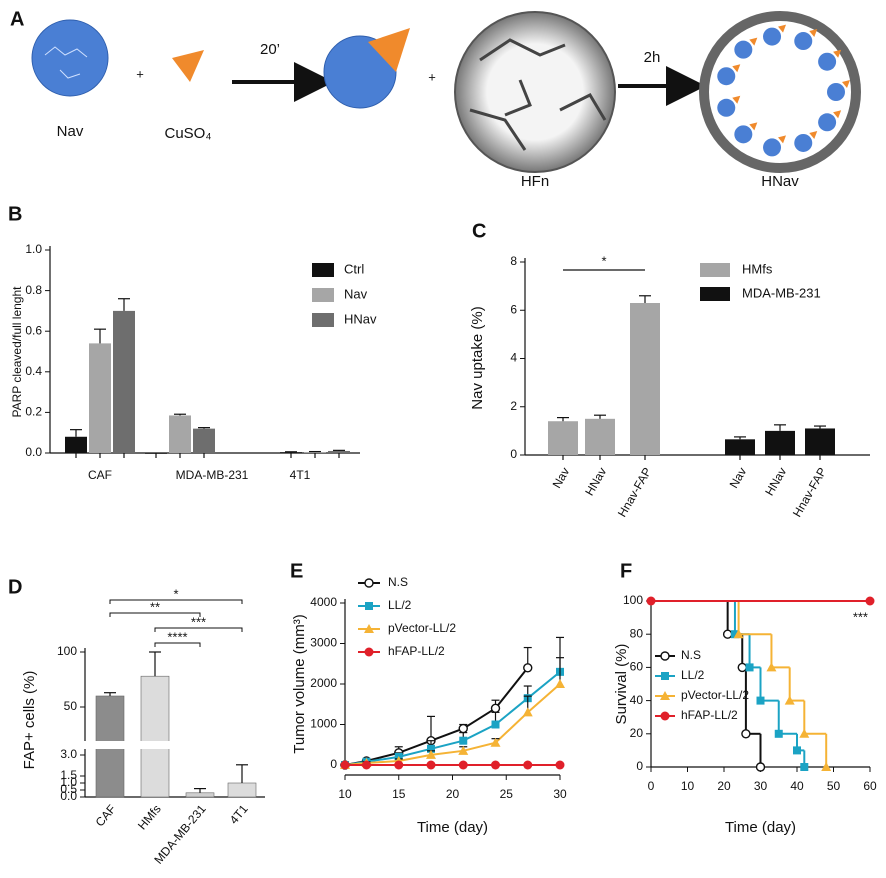  I want to click on copper, so click(389, 50).